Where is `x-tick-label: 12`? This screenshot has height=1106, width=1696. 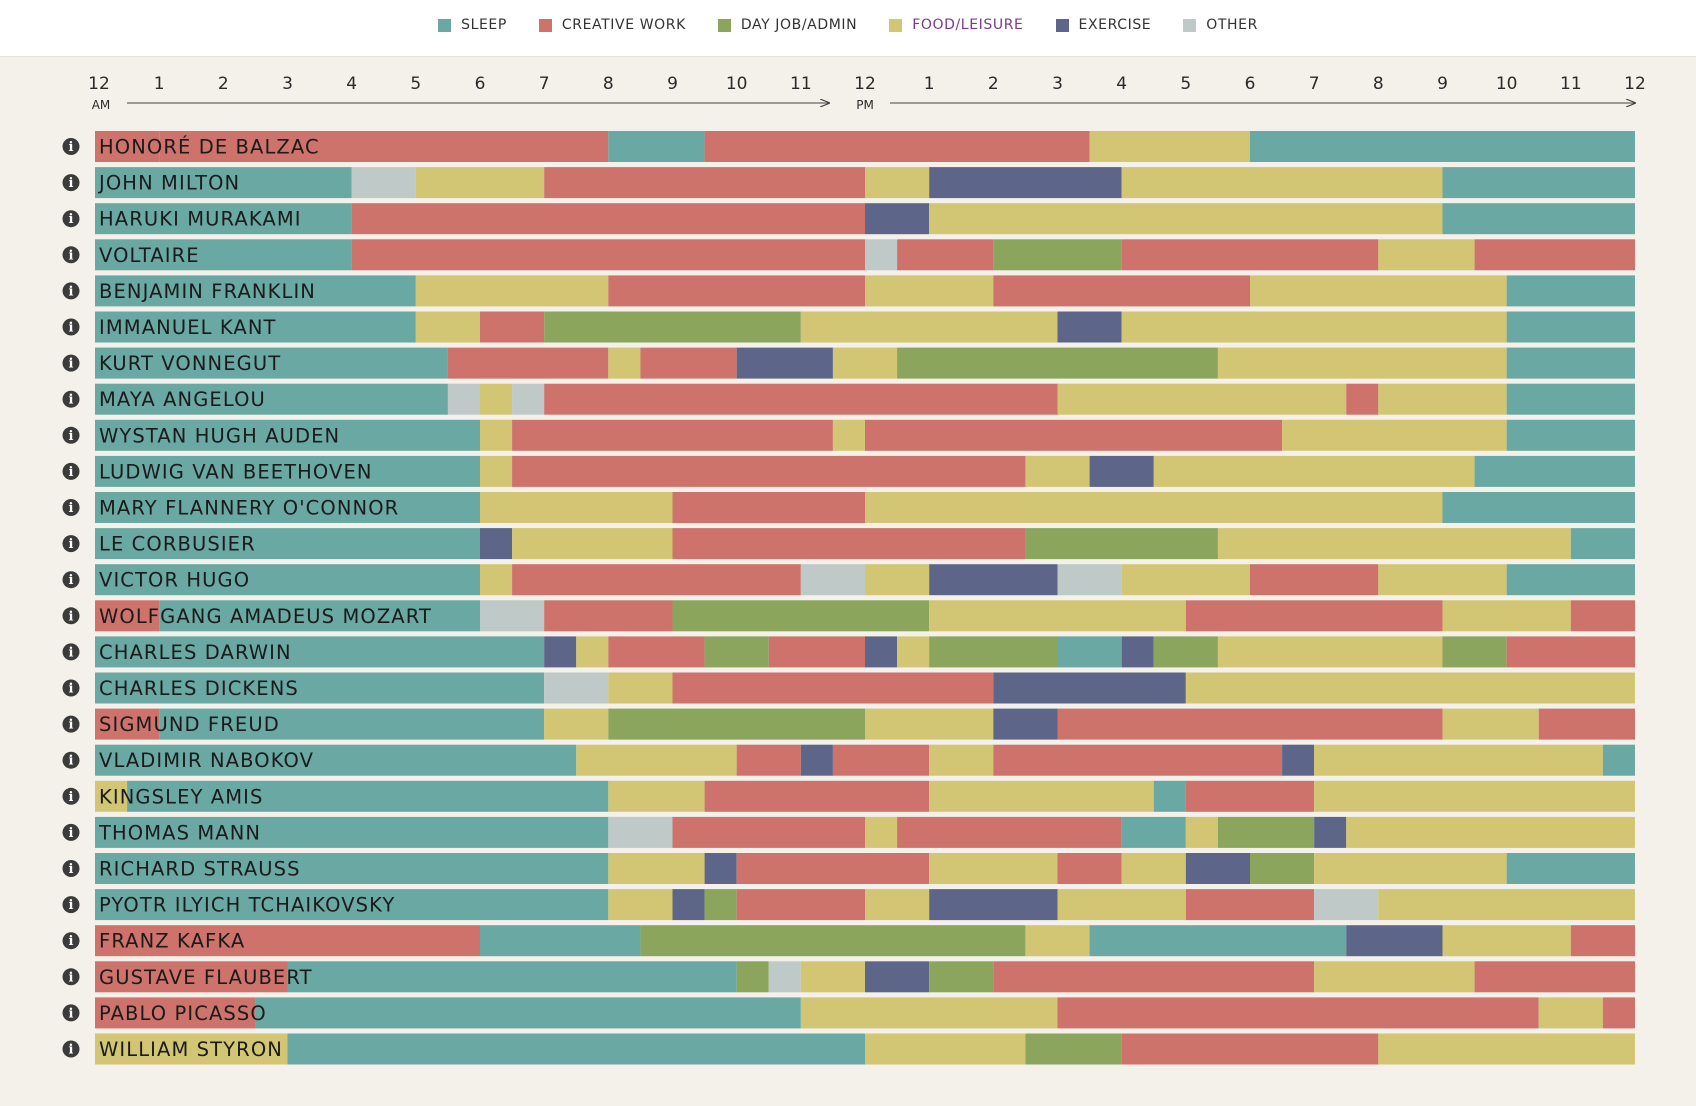
x-tick-label: 12 is located at coordinates (99, 84).